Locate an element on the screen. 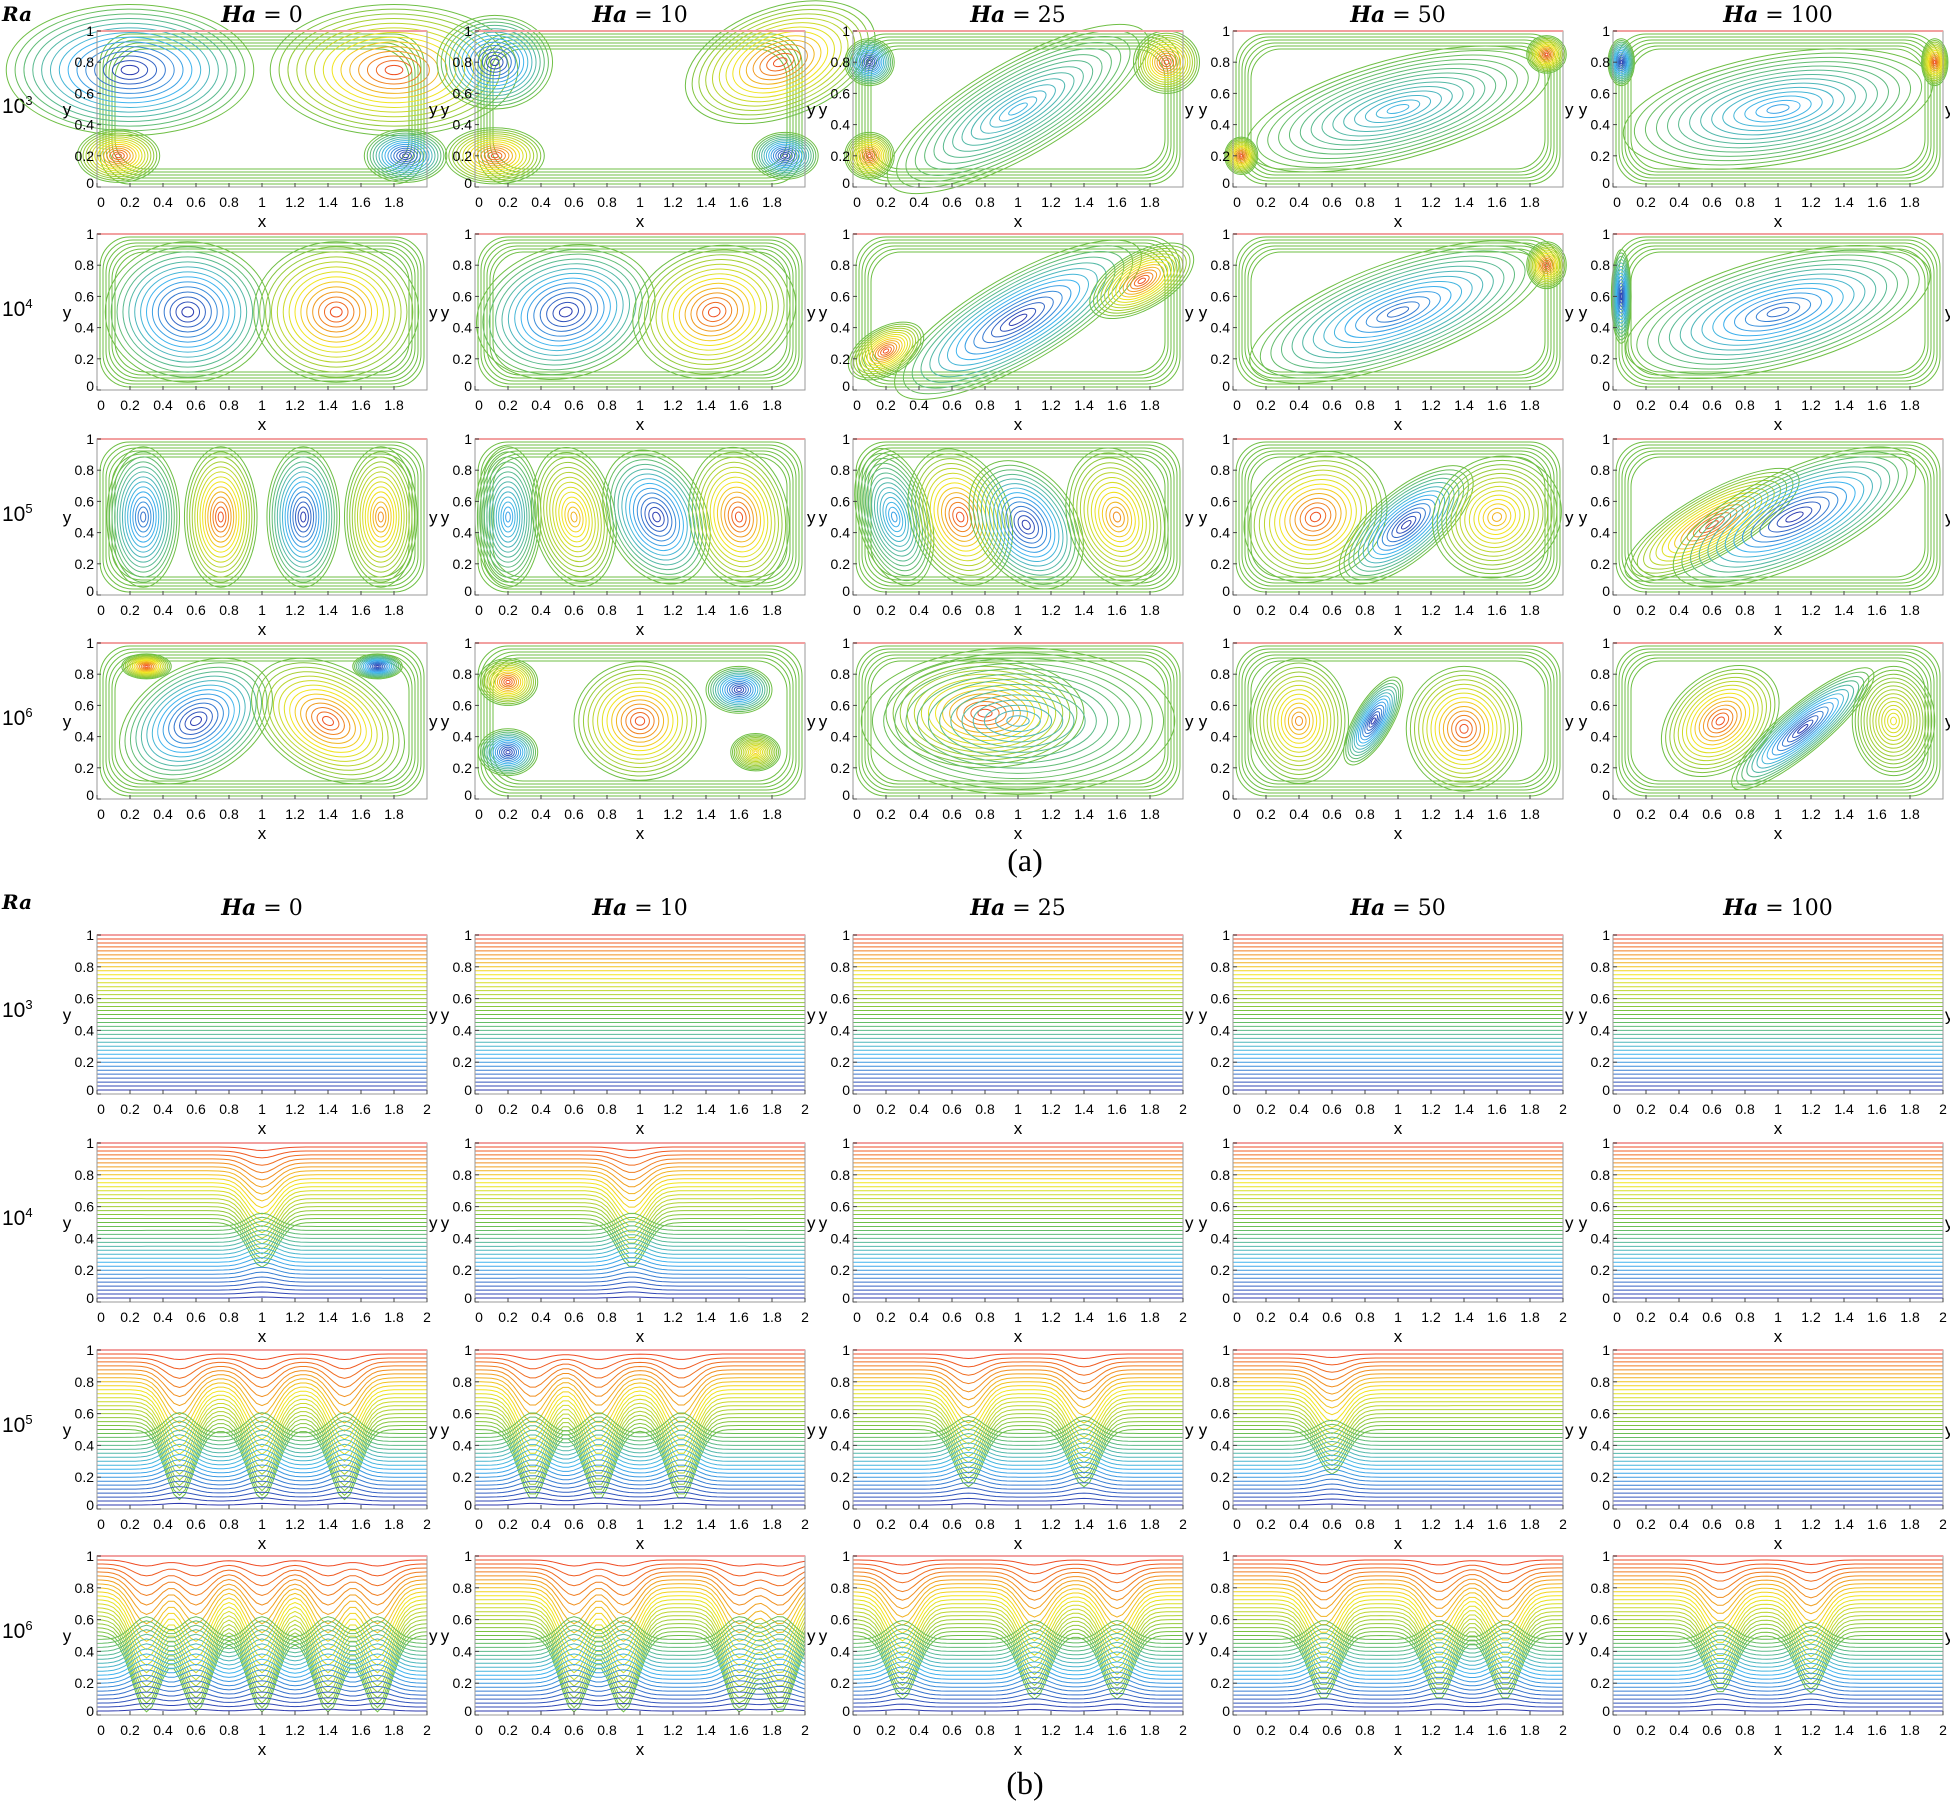  isotherms is located at coordinates (1778, 1222).